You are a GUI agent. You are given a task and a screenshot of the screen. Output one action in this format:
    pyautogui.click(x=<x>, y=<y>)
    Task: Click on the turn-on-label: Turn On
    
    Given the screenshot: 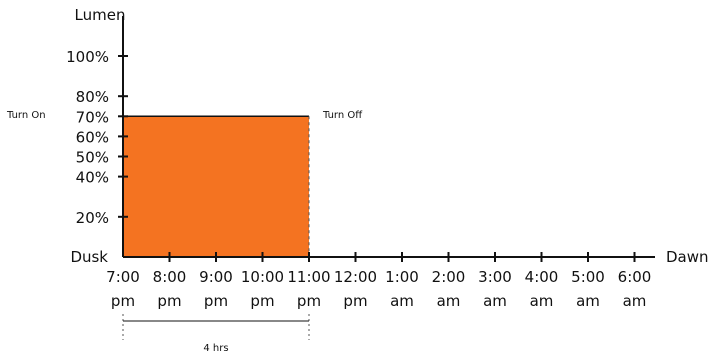 What is the action you would take?
    pyautogui.click(x=26, y=115)
    